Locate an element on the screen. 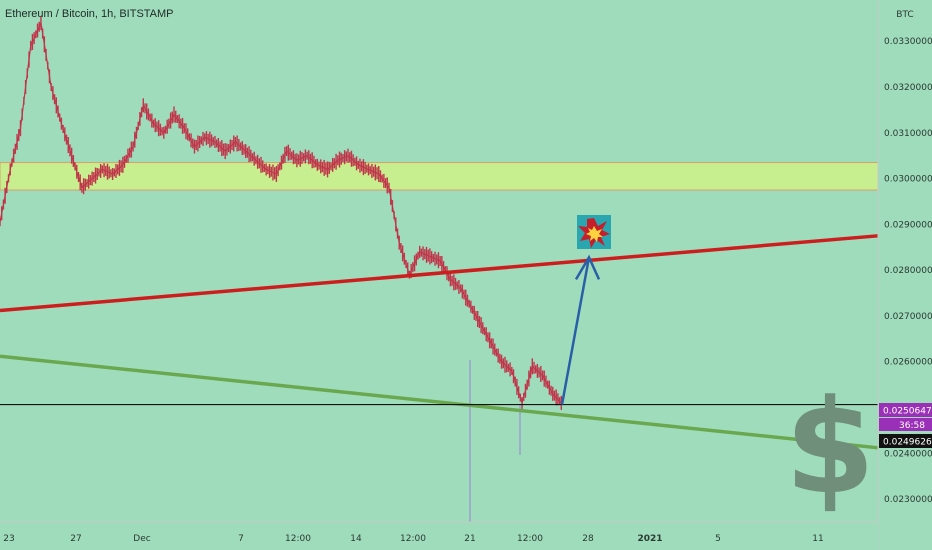 The image size is (932, 550). countdown-badge is located at coordinates (905, 424).